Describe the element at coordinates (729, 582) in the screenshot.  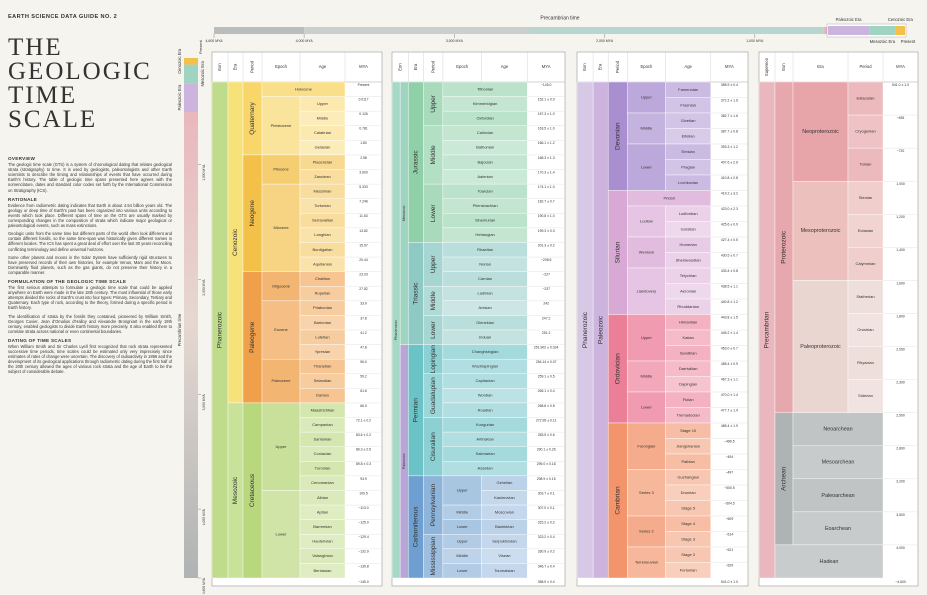
I see `mya-bottom: 541.0 ± 1.0` at that location.